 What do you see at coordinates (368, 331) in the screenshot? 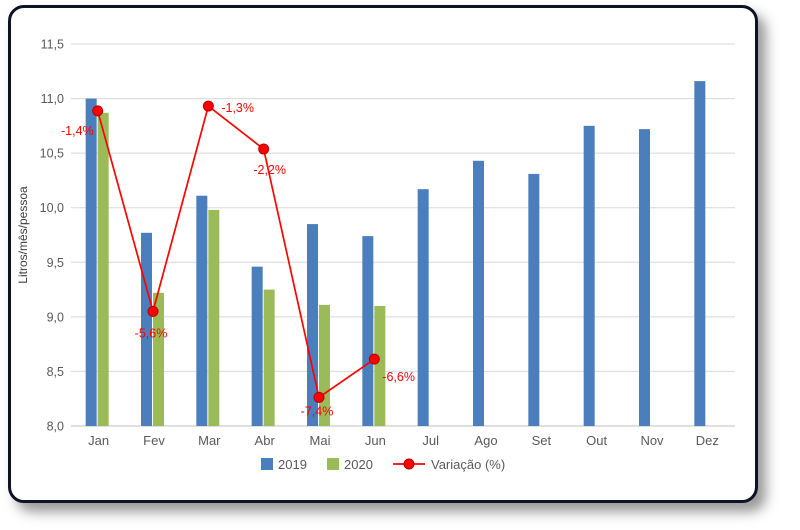
I see `bar-2019-jun` at bounding box center [368, 331].